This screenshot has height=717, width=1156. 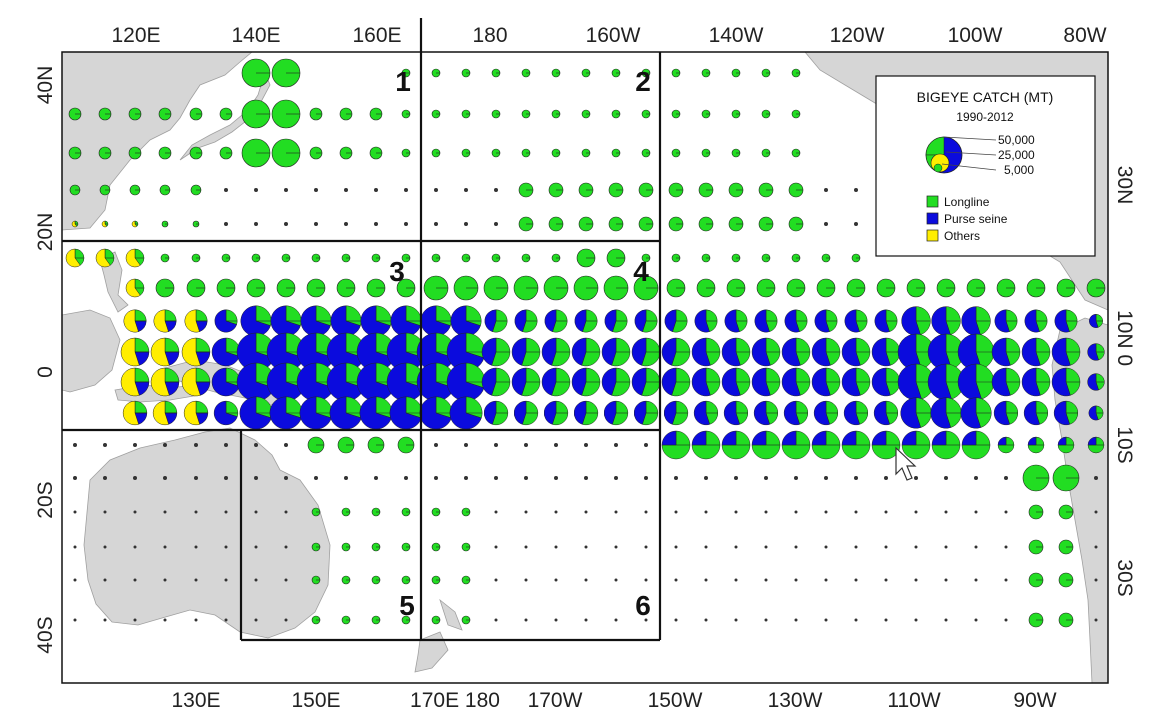 I want to click on right-axis-labels: 30N 10N 0 10S 30S, so click(x=1124, y=381).